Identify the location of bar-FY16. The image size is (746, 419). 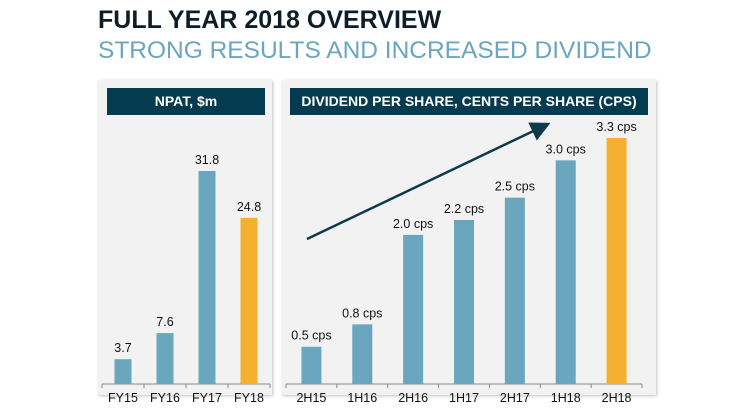
(165, 358).